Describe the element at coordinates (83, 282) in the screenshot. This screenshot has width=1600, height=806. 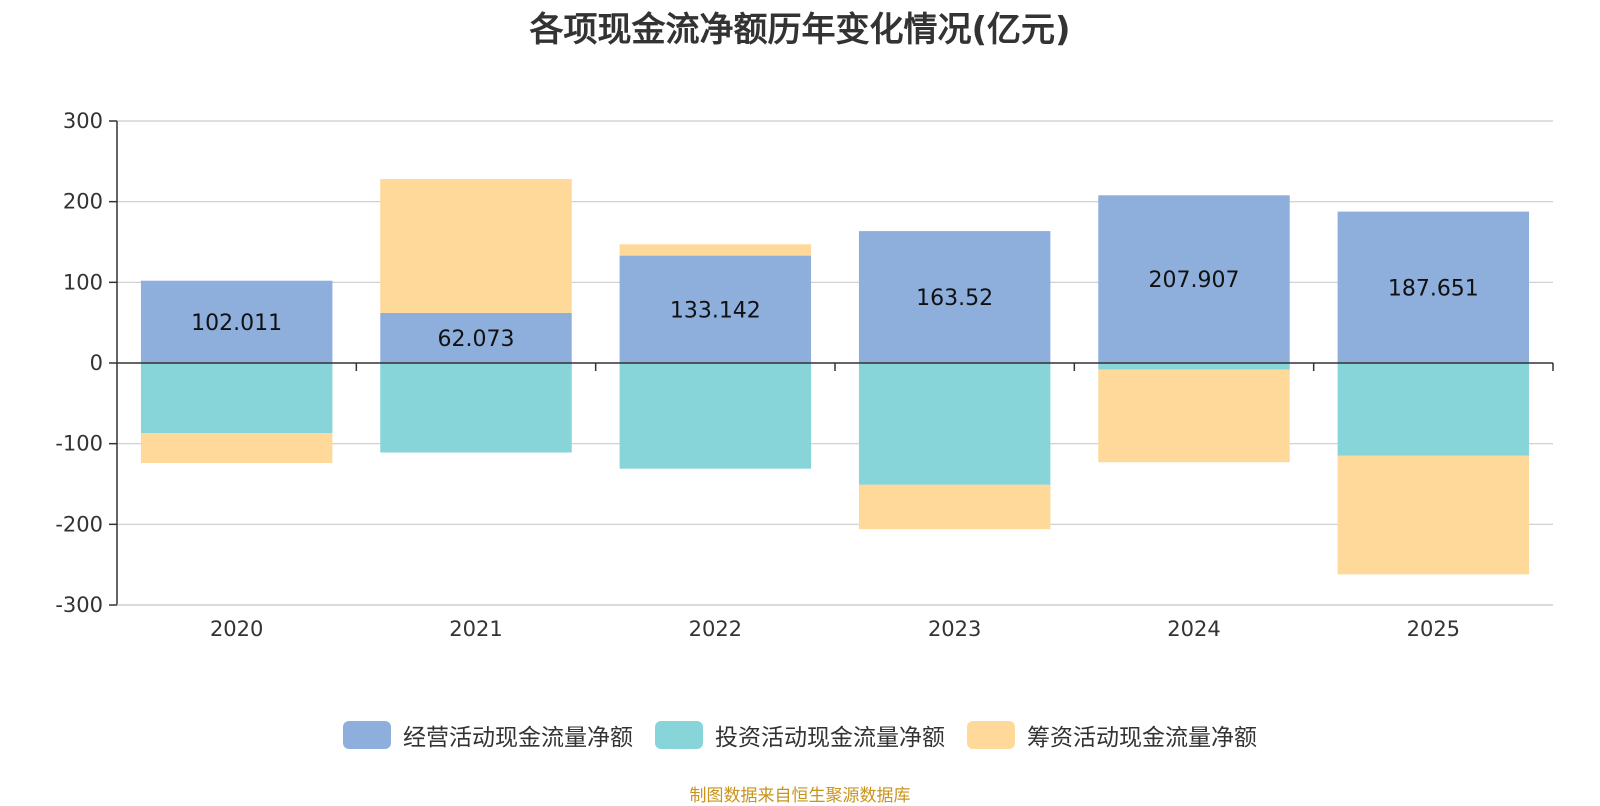
I see `y-tick-label: 100` at that location.